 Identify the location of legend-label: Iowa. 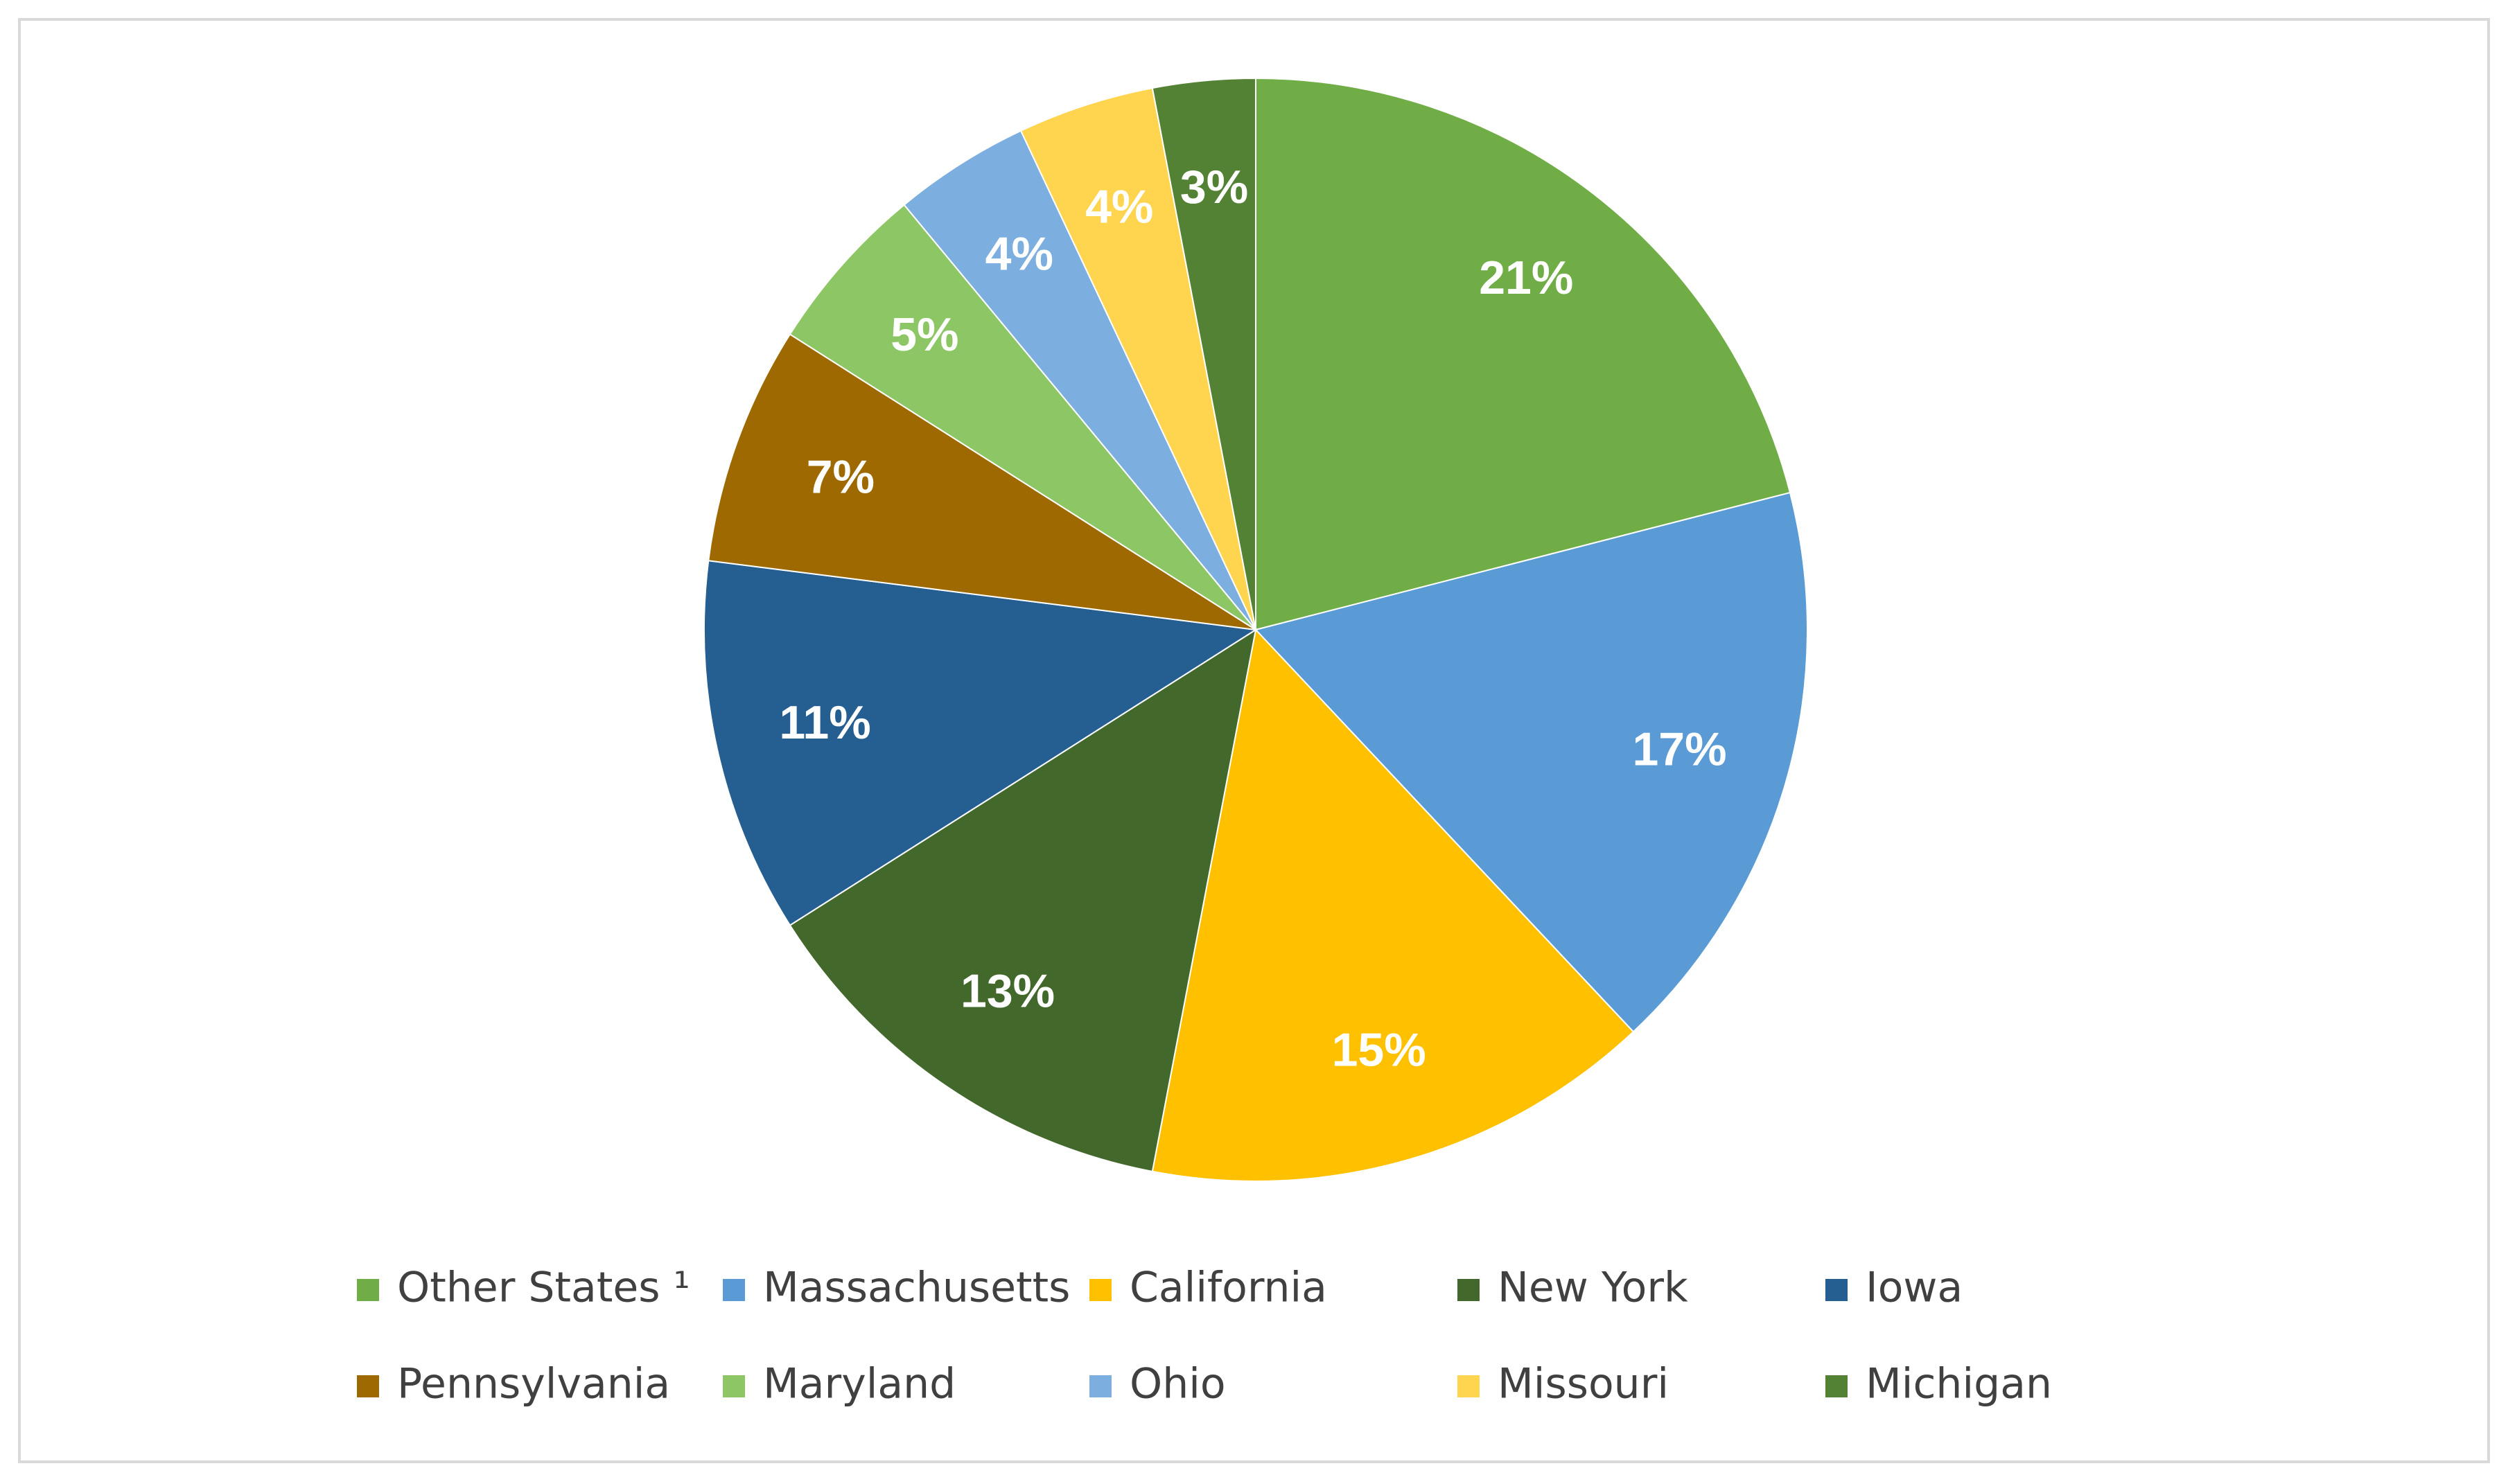
(1914, 1288).